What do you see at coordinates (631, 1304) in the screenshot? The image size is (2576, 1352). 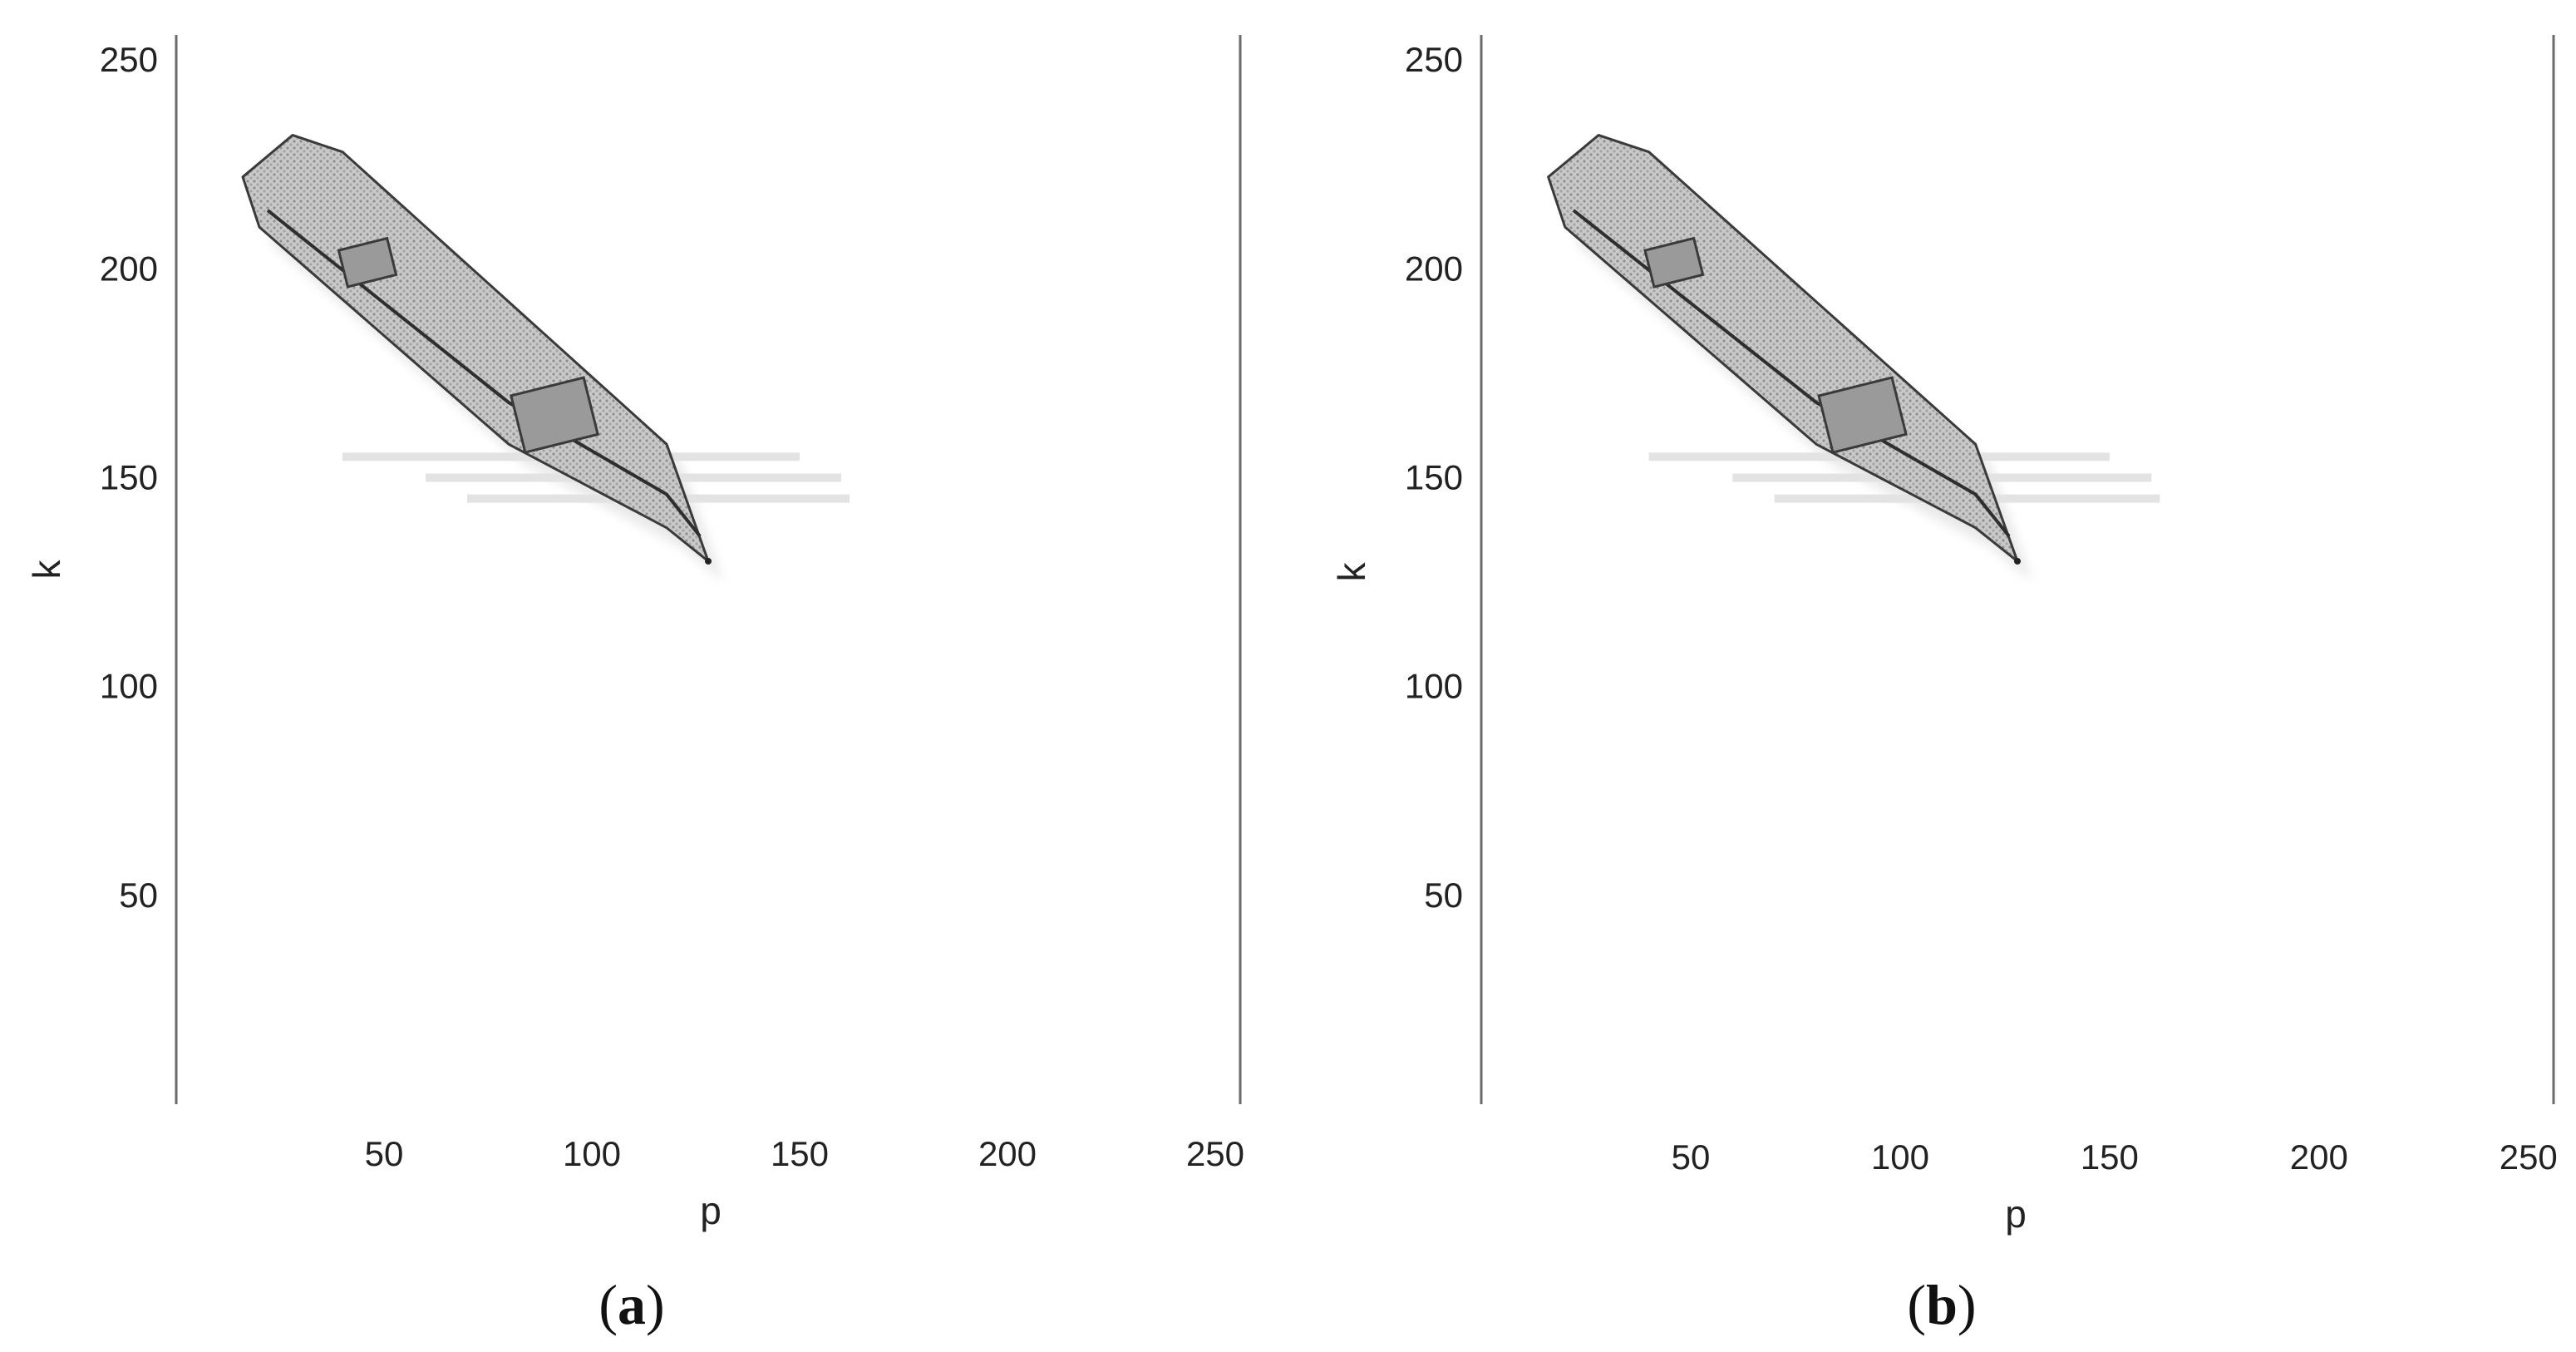 I see `panel-caption: (a)` at bounding box center [631, 1304].